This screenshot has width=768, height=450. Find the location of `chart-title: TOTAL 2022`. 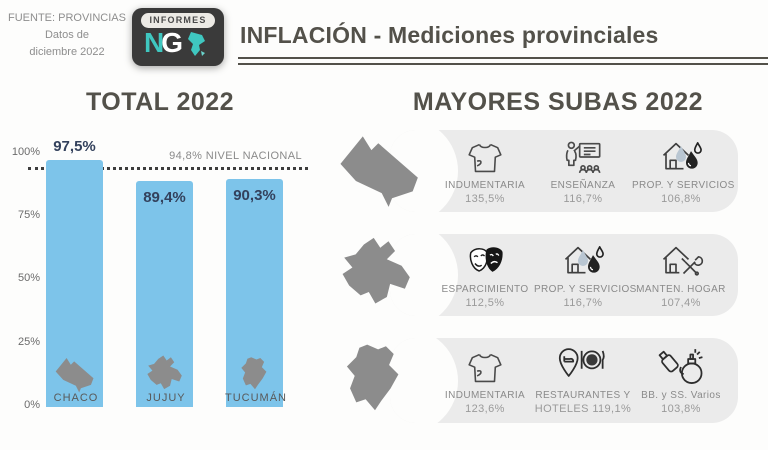

chart-title: TOTAL 2022 is located at coordinates (160, 102).